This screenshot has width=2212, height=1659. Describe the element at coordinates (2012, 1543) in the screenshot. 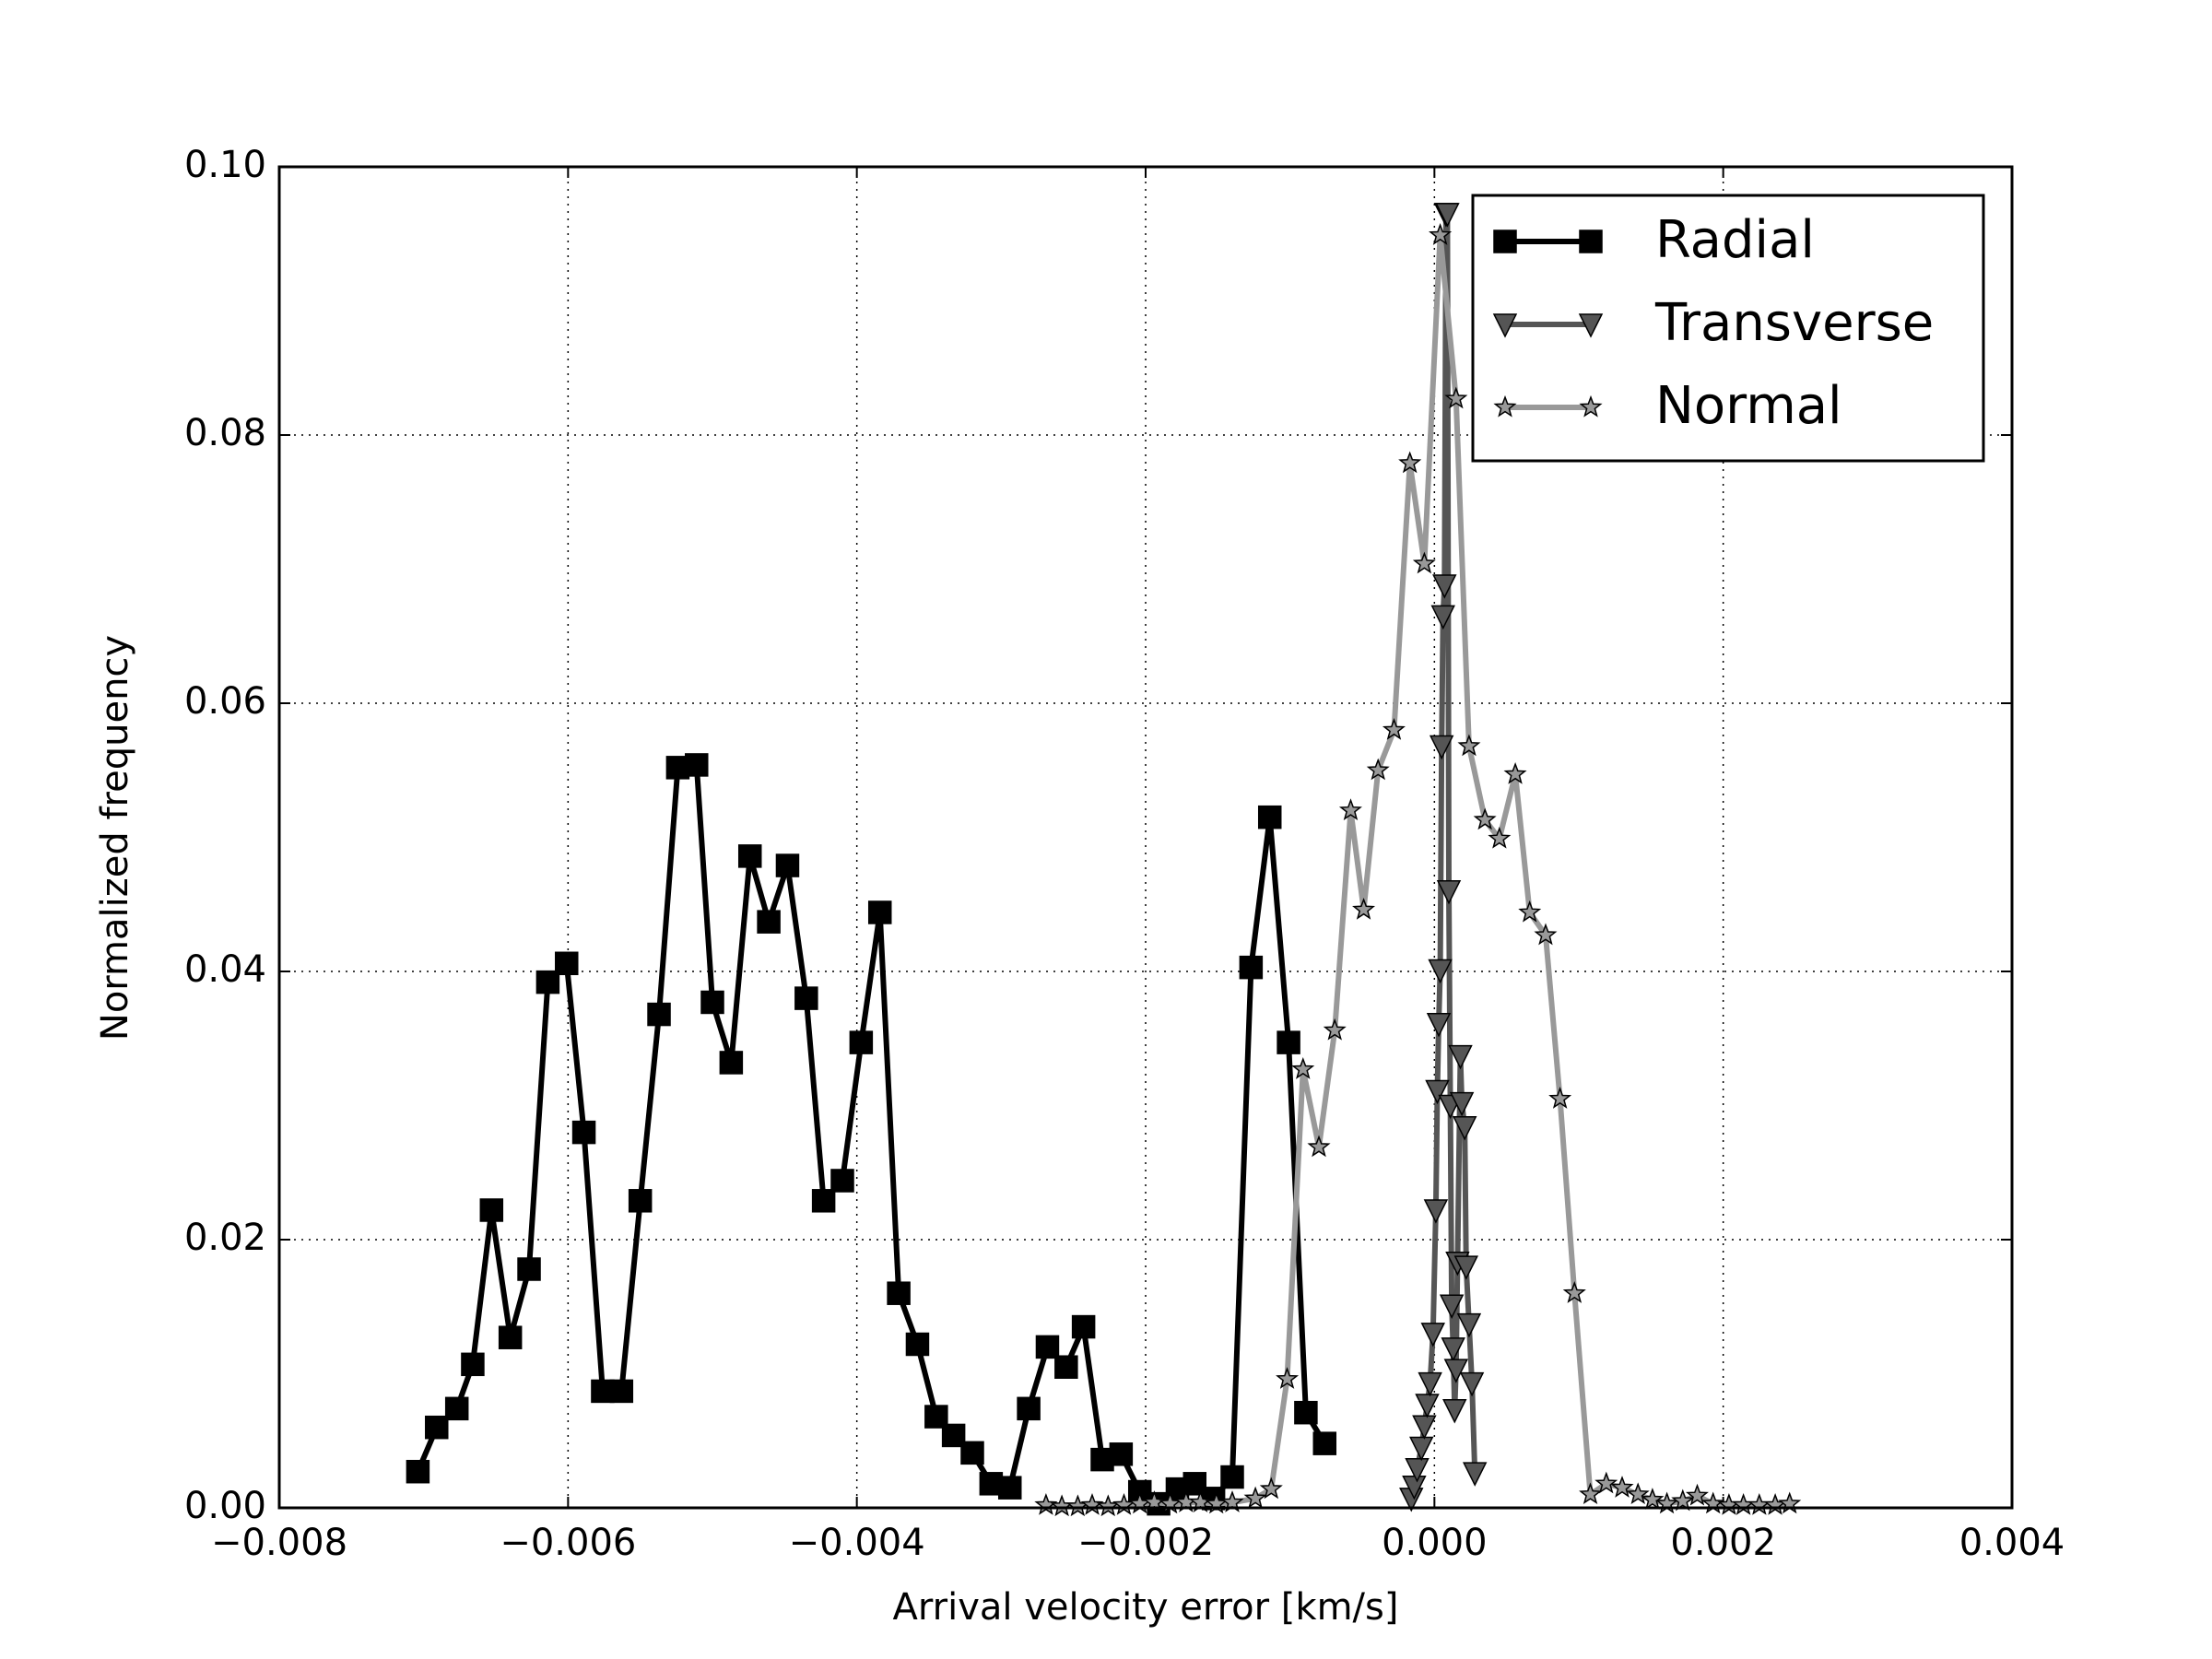

I see `x-tick-label: 0.004` at that location.